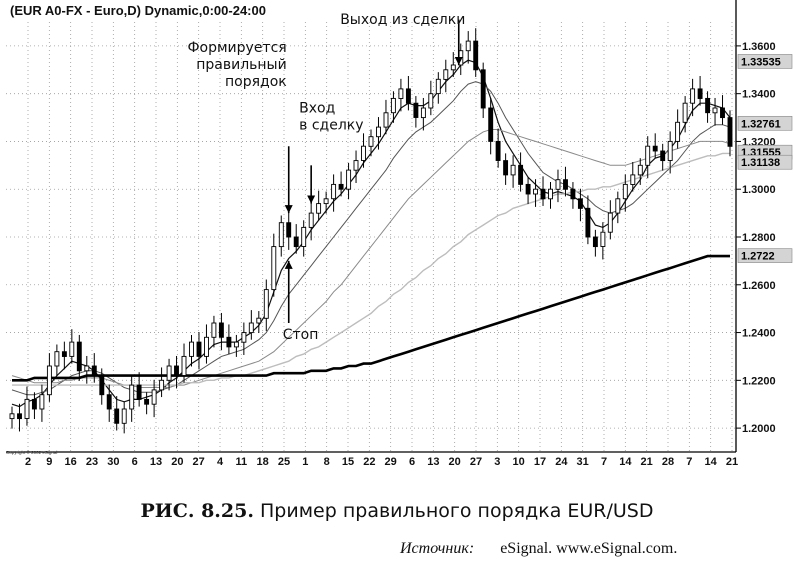 The width and height of the screenshot is (794, 568). What do you see at coordinates (49, 462) in the screenshot?
I see `x-tick-label: 9` at bounding box center [49, 462].